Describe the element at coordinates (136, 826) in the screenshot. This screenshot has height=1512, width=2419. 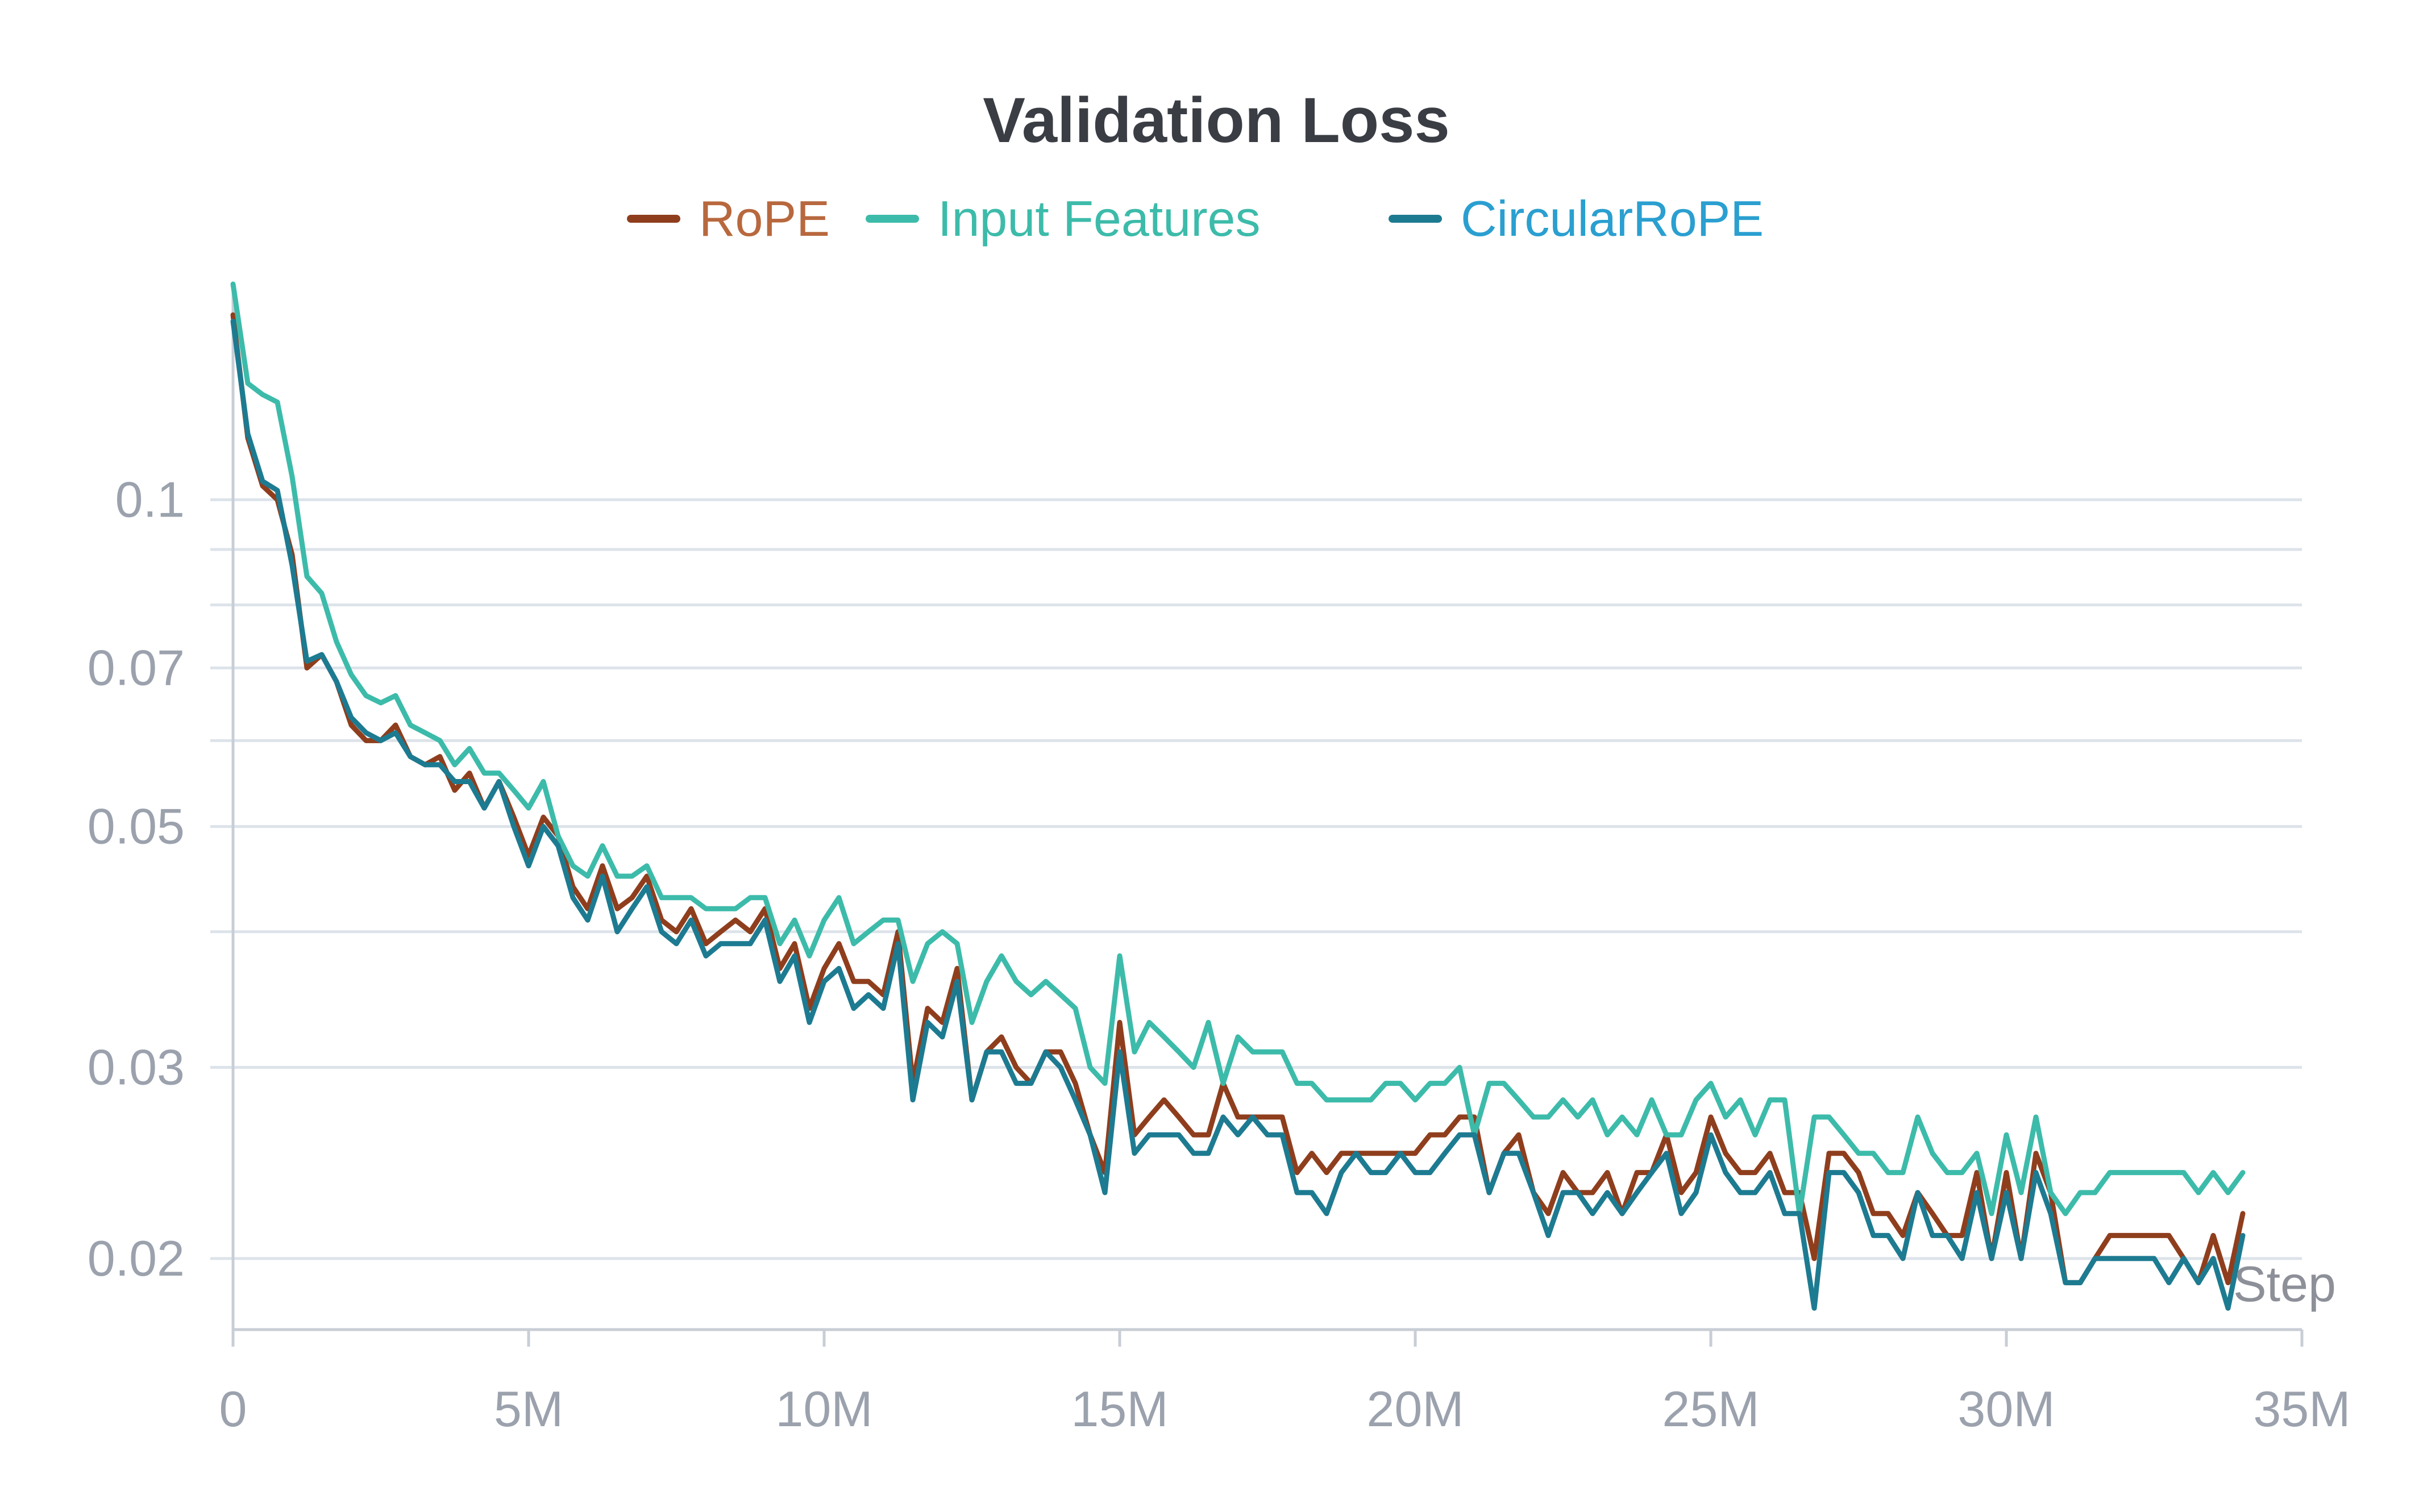
I see `y-tick-label: 0.05` at that location.